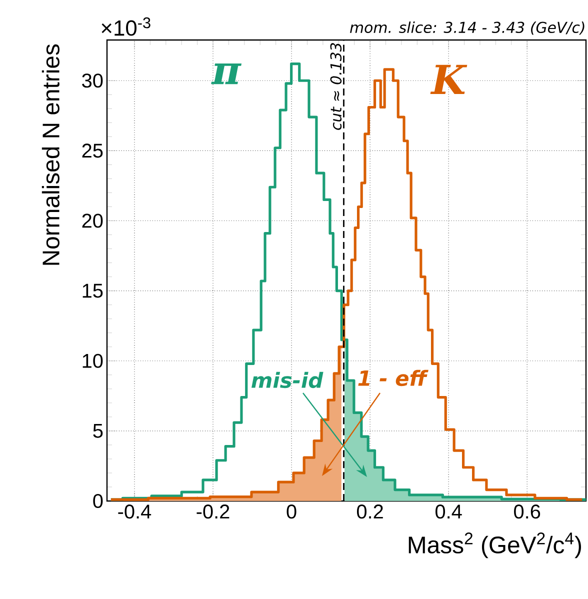 This screenshot has width=588, height=599. Describe the element at coordinates (291, 511) in the screenshot. I see `x-tick-label: 0` at that location.